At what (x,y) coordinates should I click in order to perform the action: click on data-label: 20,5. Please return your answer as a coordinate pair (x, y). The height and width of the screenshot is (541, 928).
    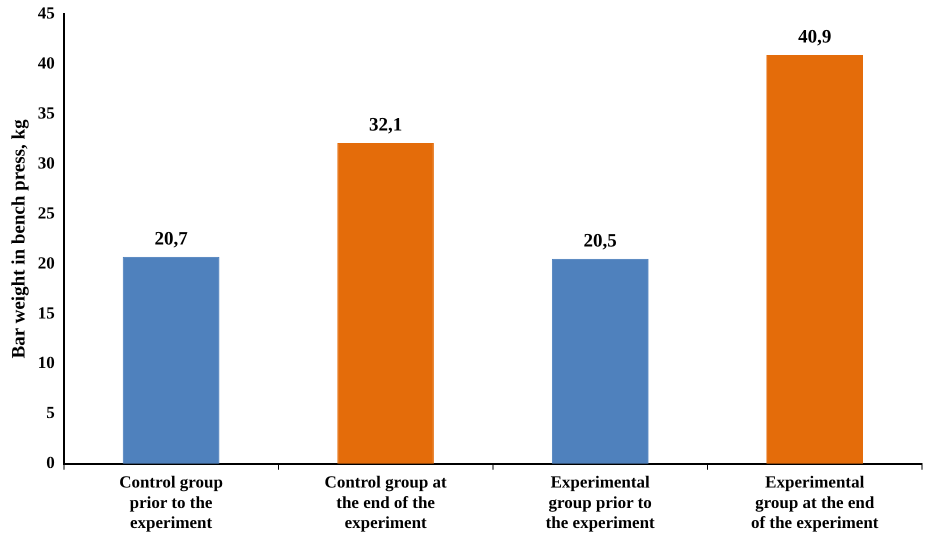
    Looking at the image, I should click on (600, 241).